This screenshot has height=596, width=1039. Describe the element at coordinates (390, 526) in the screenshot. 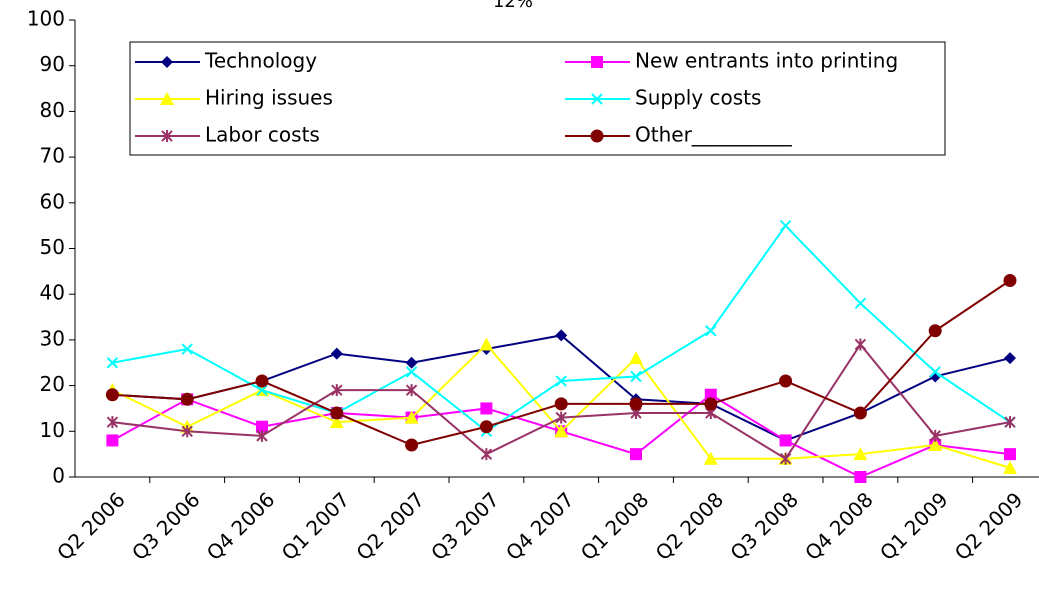

I see `x-tick-label: Q2 2007` at that location.